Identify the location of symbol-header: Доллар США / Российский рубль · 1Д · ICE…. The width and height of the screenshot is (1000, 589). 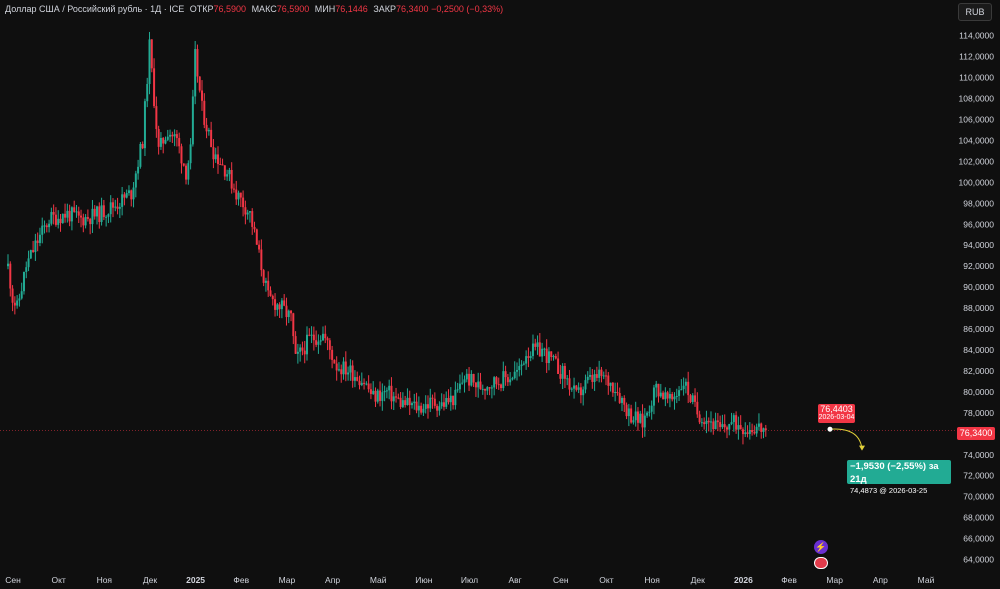
(254, 9).